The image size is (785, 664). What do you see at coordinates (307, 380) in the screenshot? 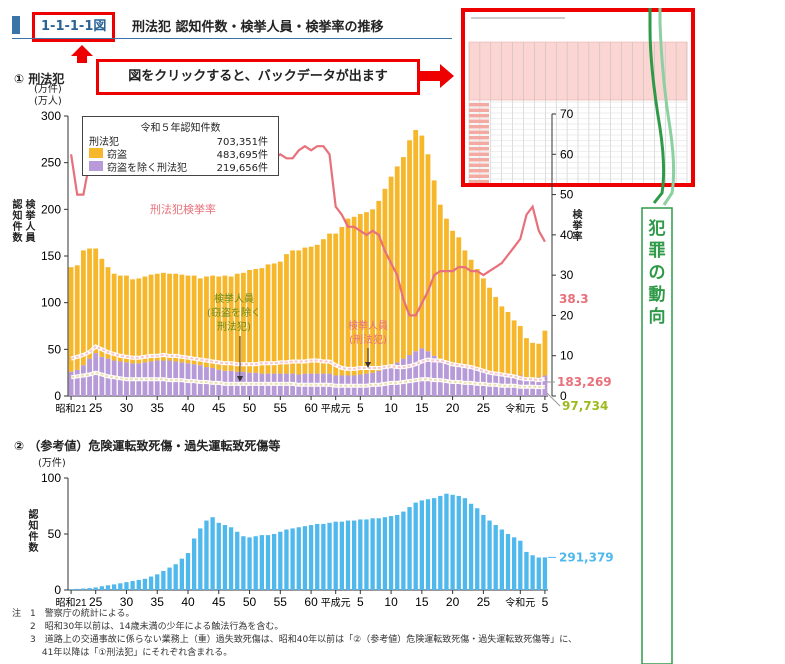
I see `chart1-arrested-excl-line` at bounding box center [307, 380].